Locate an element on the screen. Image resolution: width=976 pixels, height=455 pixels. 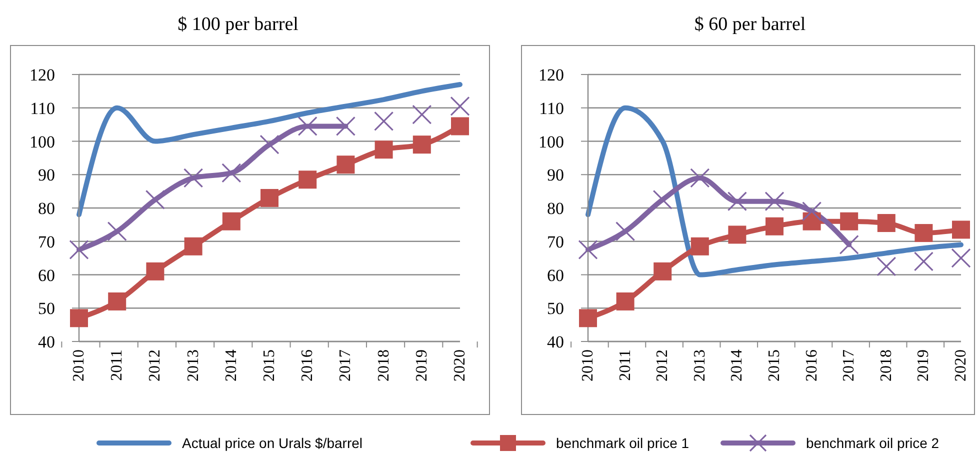
legend-label: benchmark oil price 1 is located at coordinates (623, 443).